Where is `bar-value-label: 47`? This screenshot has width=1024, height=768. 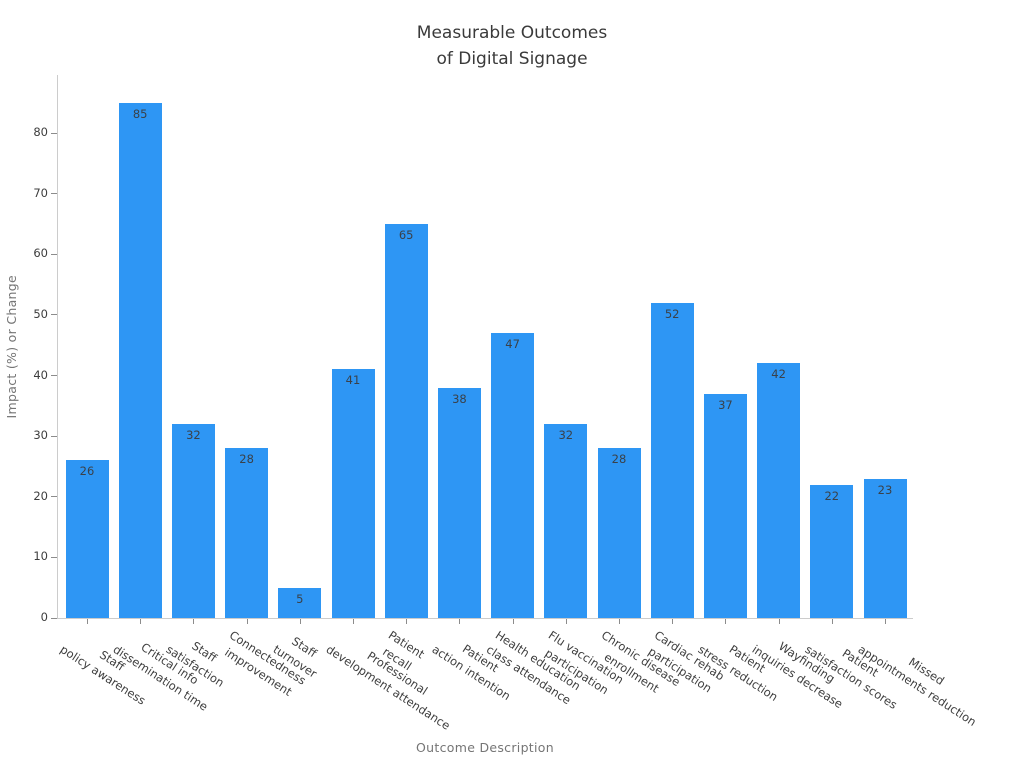
bar-value-label: 47 is located at coordinates (512, 344).